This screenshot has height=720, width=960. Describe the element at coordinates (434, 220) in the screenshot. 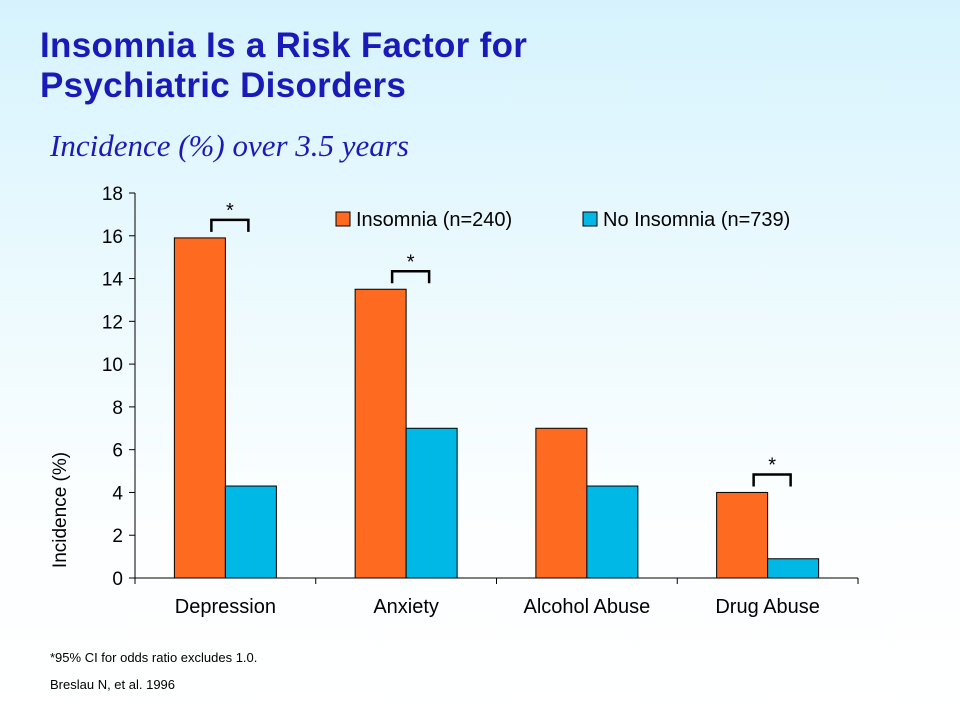

I see `legend-label-insomnia: Insomnia (n=240)` at that location.